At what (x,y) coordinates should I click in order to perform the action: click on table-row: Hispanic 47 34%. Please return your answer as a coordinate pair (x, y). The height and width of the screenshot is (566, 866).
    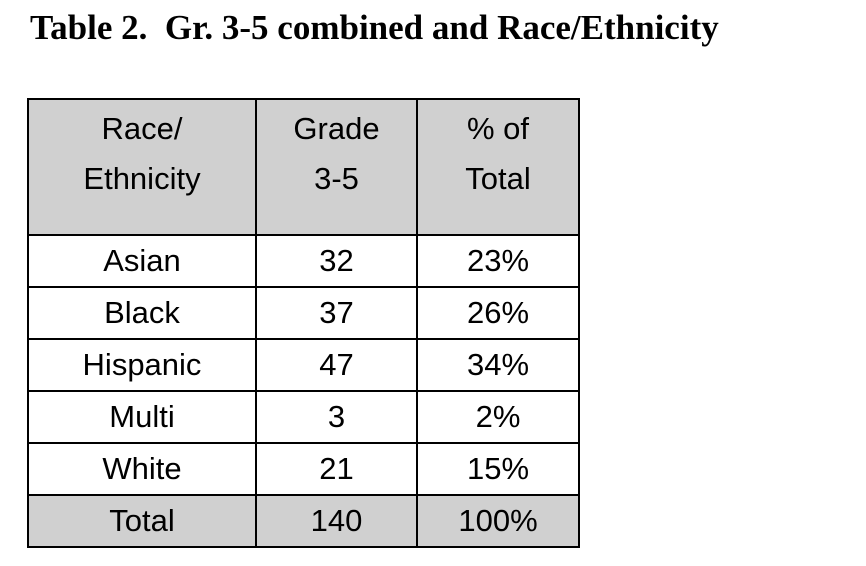
    Looking at the image, I should click on (303, 365).